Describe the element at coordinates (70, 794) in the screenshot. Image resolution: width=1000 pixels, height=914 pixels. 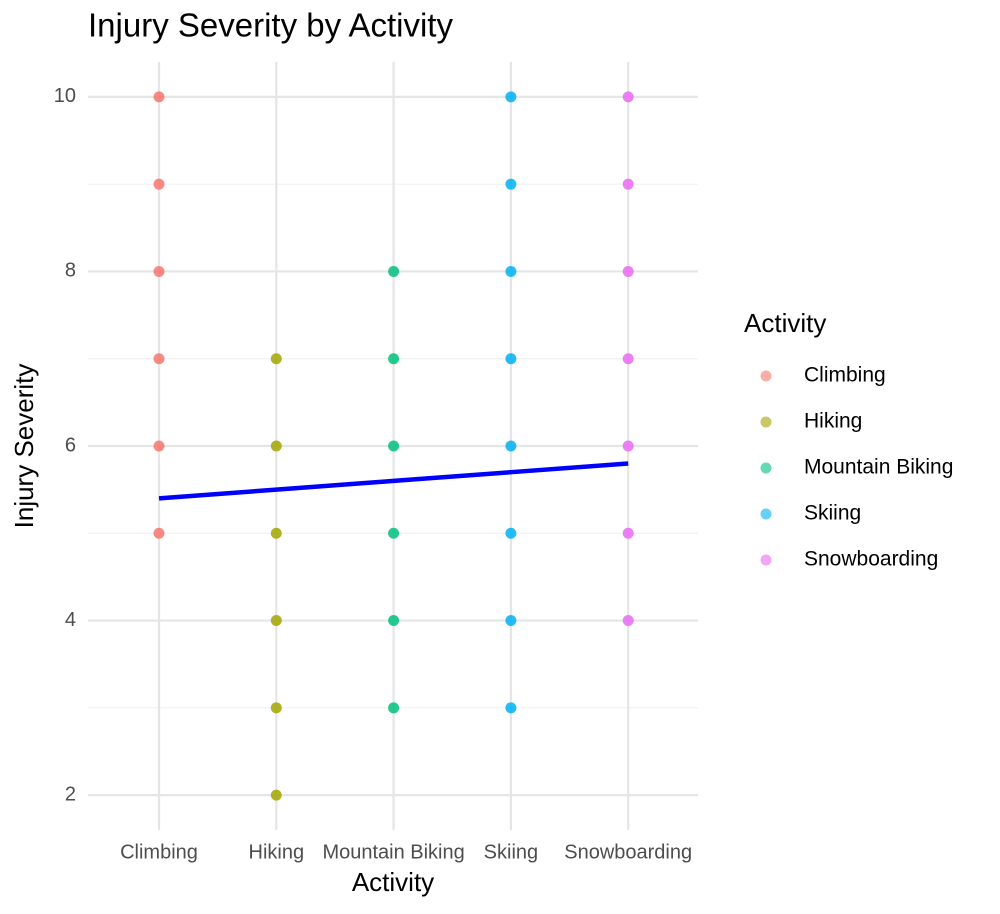
I see `y-tick-label: 2` at that location.